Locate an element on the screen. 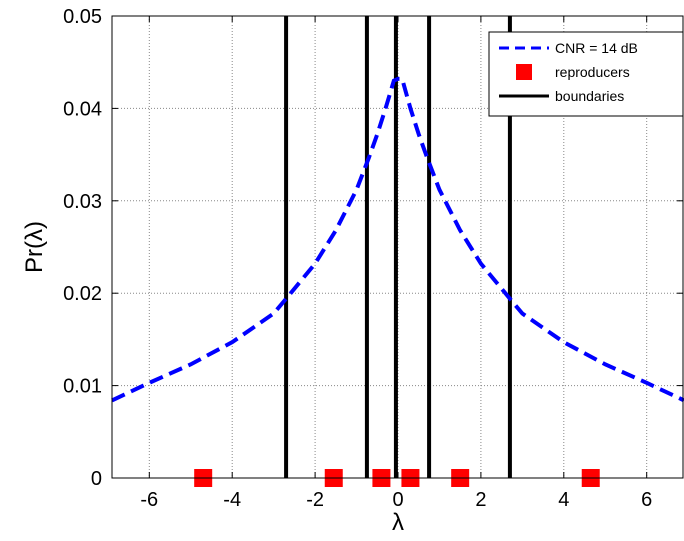 The width and height of the screenshot is (684, 541). legend-swatch-reproducers is located at coordinates (524, 72).